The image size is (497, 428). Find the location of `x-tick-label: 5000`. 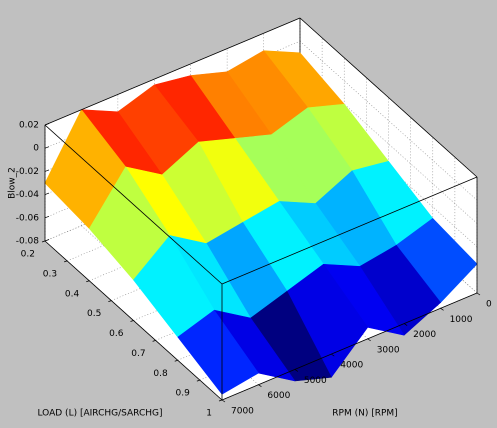

x-tick-label: 5000 is located at coordinates (315, 381).